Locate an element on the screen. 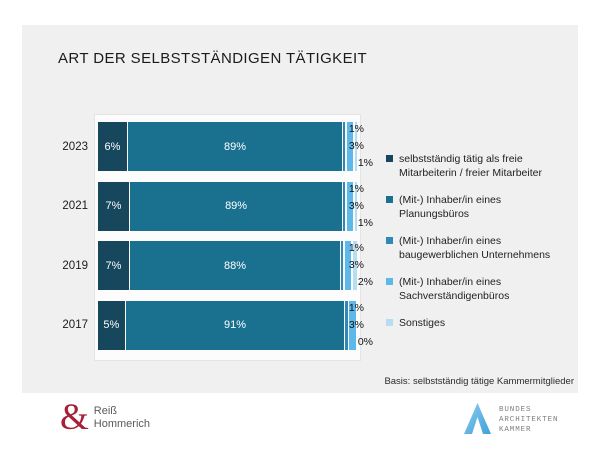 This screenshot has height=450, width=600. bundesarchitektenkammer-logo: BUNDES ARCHITEKTEN KAMMER is located at coordinates (511, 419).